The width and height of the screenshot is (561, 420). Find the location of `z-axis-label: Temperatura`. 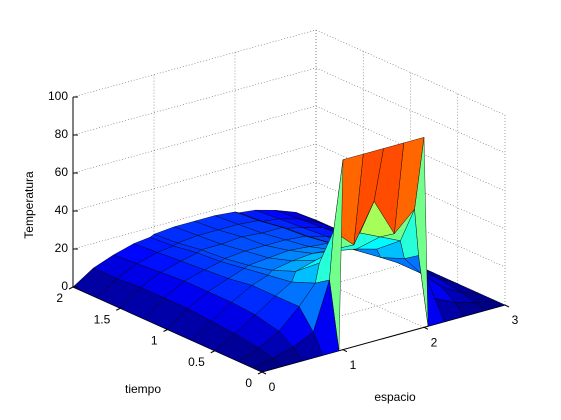

z-axis-label: Temperatura is located at coordinates (29, 205).